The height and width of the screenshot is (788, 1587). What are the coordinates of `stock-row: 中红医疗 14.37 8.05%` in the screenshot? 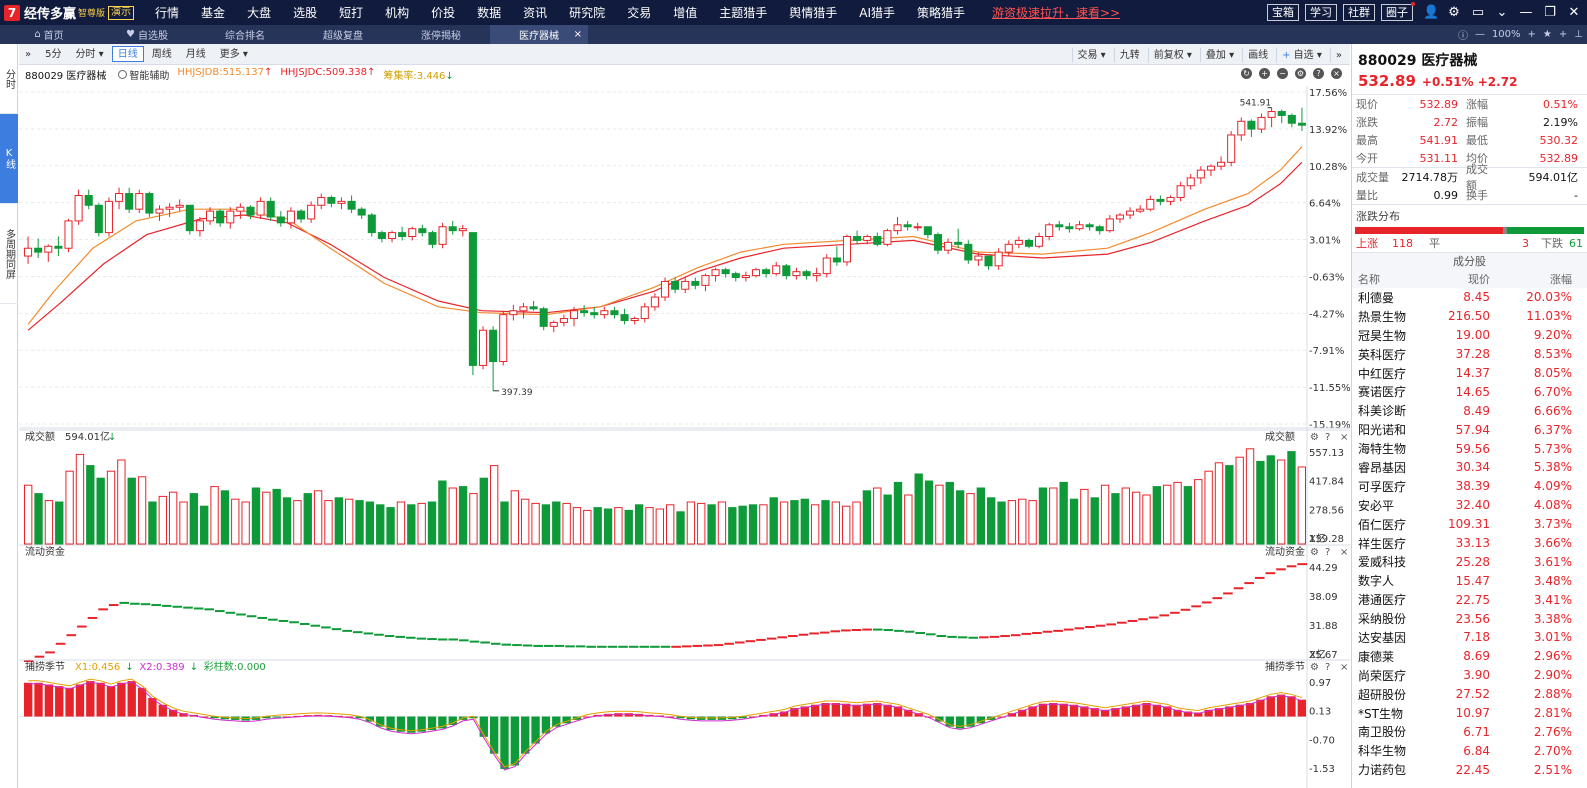 It's located at (1469, 373).